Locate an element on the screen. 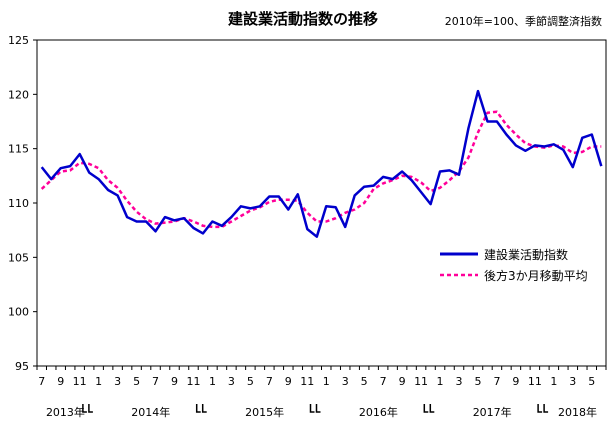 Image resolution: width=615 pixels, height=426 pixels. x-tick-label-26: 11 is located at coordinates (535, 381).